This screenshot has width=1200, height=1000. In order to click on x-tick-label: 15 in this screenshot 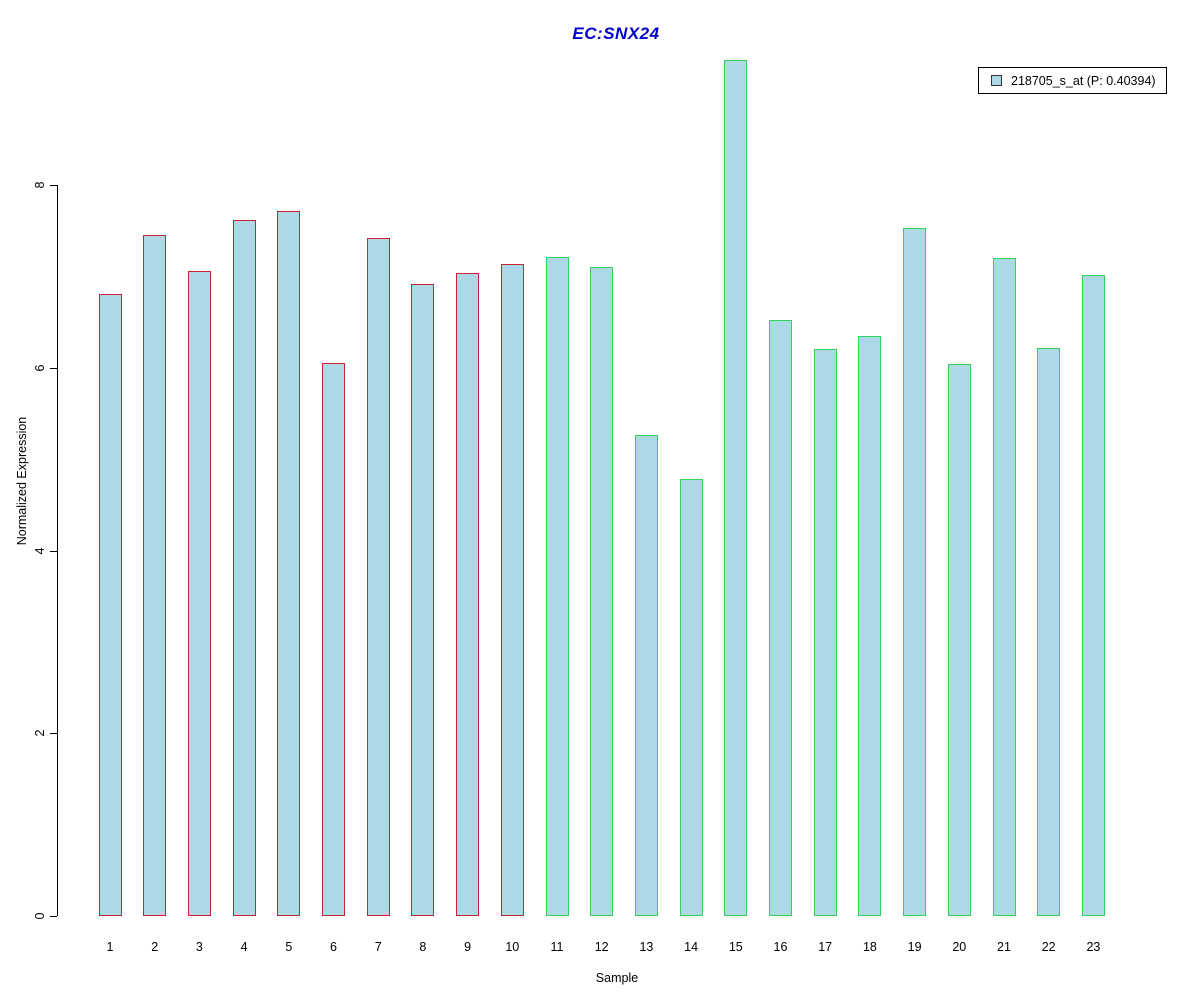, I will do `click(735, 947)`.